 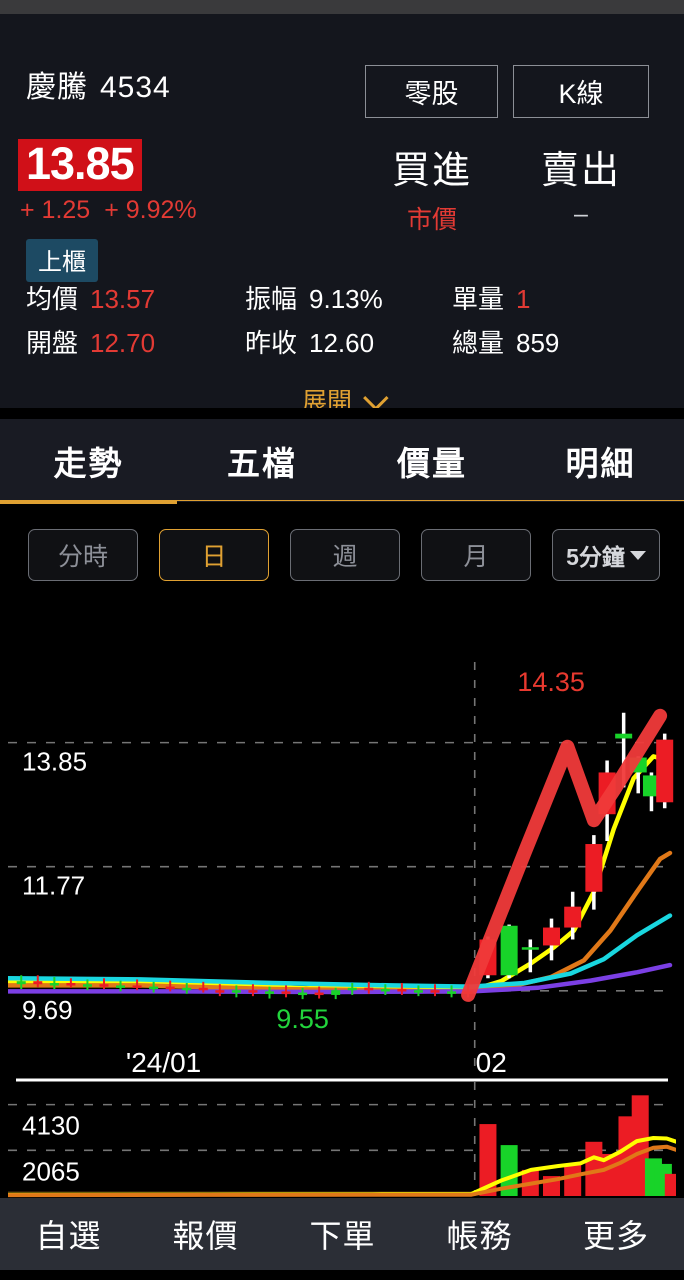 I want to click on sell-value: –, so click(x=581, y=214).